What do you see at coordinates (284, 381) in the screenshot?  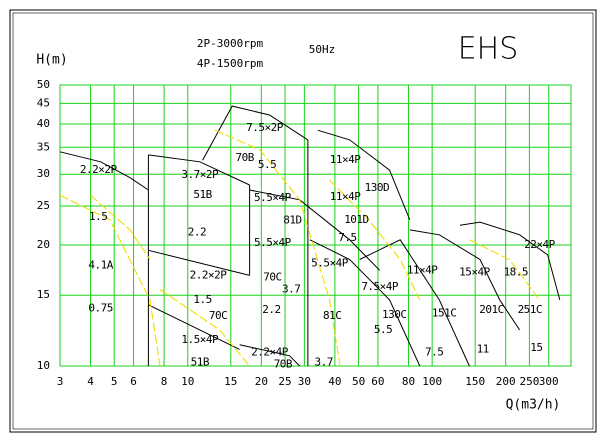 I see `x-tick-label: 25` at bounding box center [284, 381].